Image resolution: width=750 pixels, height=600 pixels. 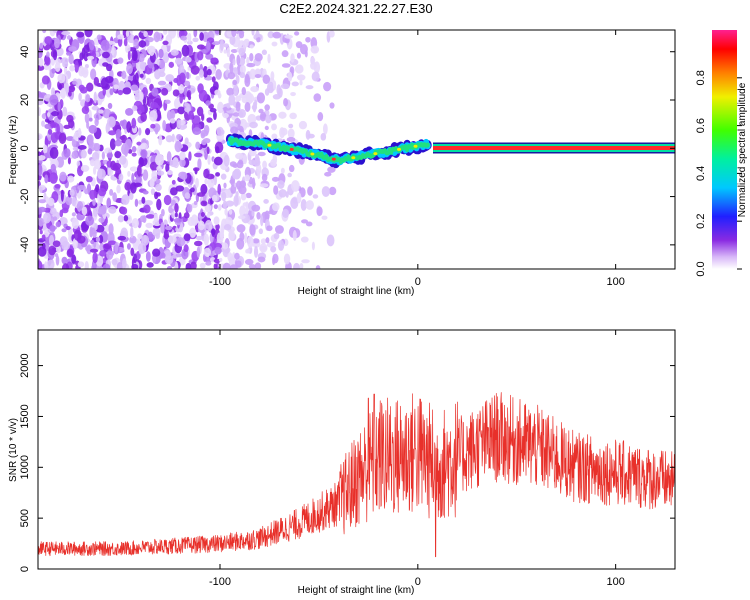 What do you see at coordinates (25, 467) in the screenshot?
I see `snr-y-tick-label: 1000` at bounding box center [25, 467].